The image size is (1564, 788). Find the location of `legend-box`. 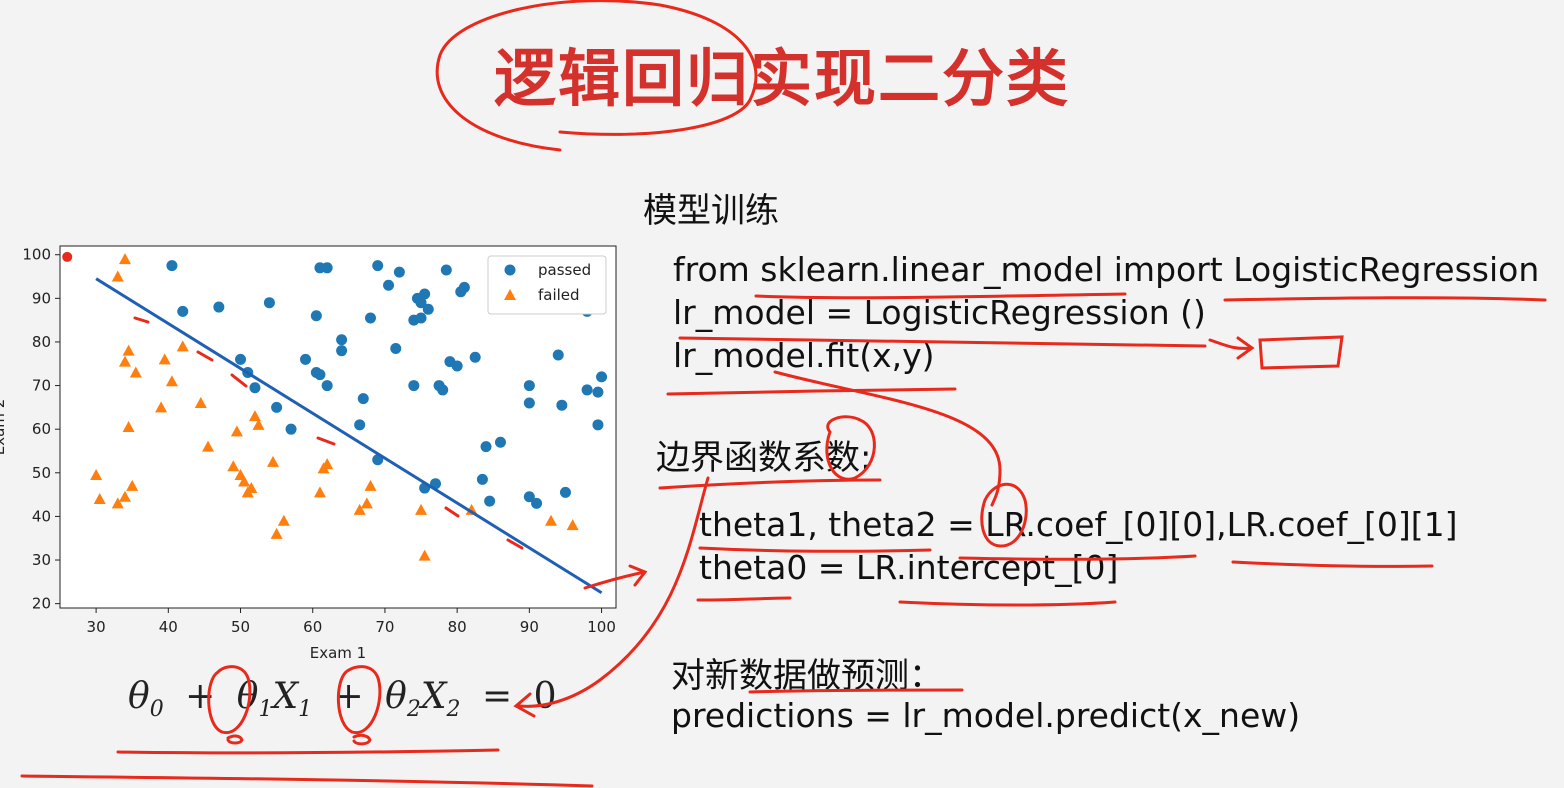

legend-box is located at coordinates (547, 285).